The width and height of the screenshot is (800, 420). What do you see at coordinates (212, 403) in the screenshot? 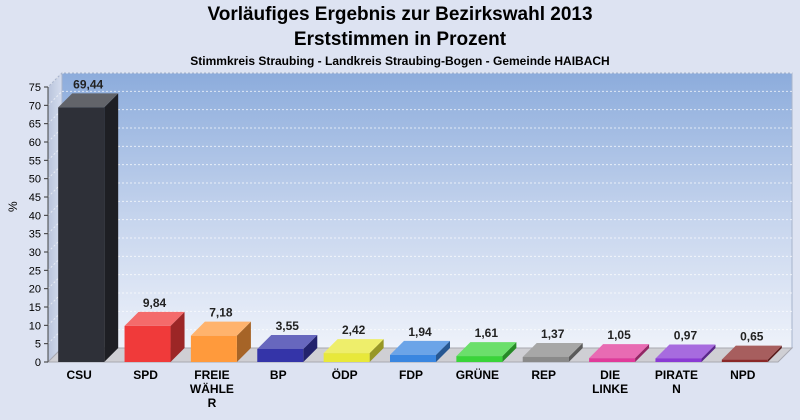
I see `x-tick-label-line: R` at bounding box center [212, 403].